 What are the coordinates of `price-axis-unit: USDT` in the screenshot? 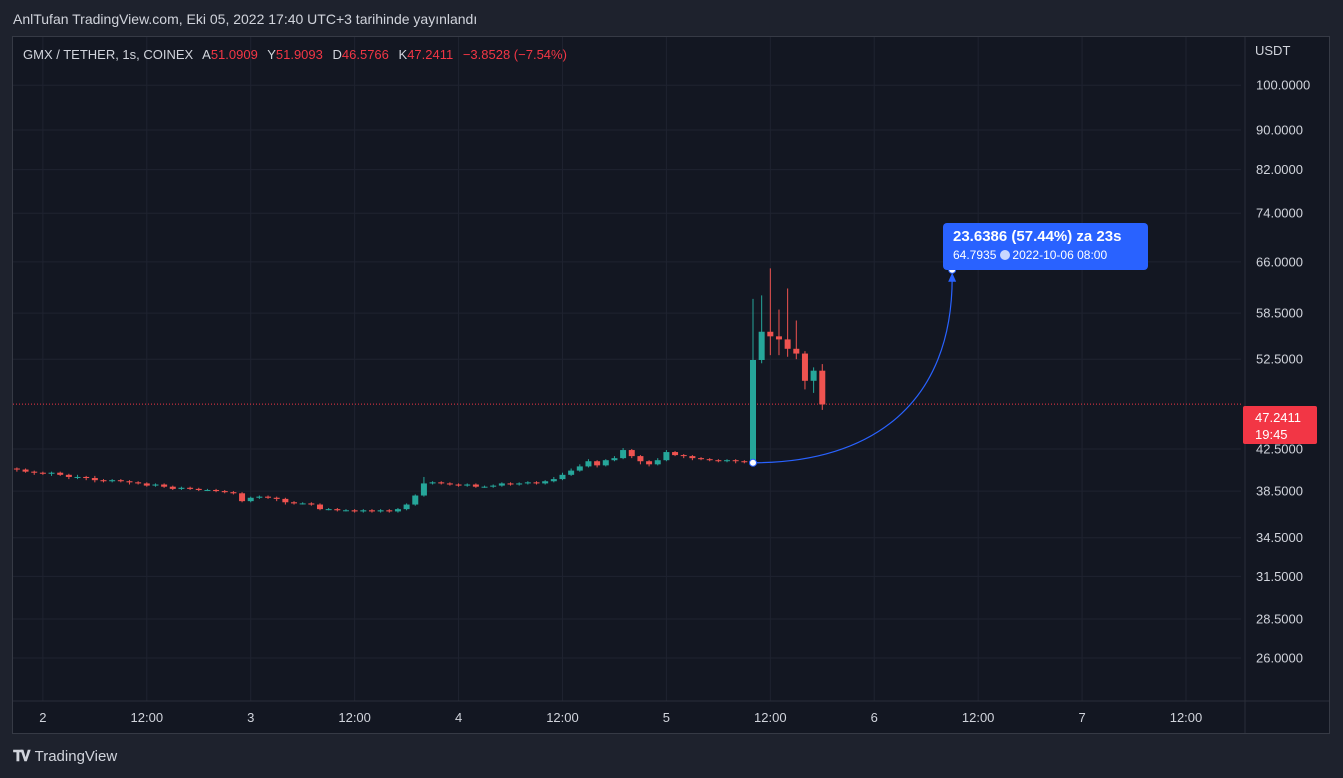 It's located at (1273, 50).